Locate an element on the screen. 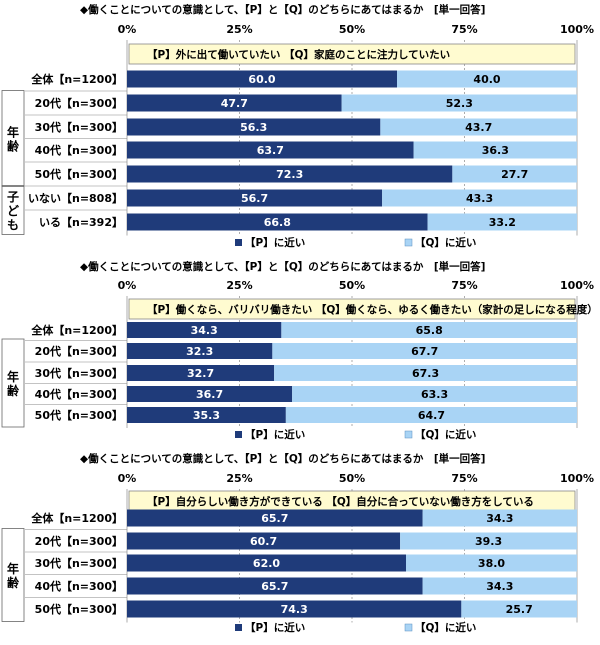  chart3-legend-label-q: 【Q】に近い is located at coordinates (445, 627).